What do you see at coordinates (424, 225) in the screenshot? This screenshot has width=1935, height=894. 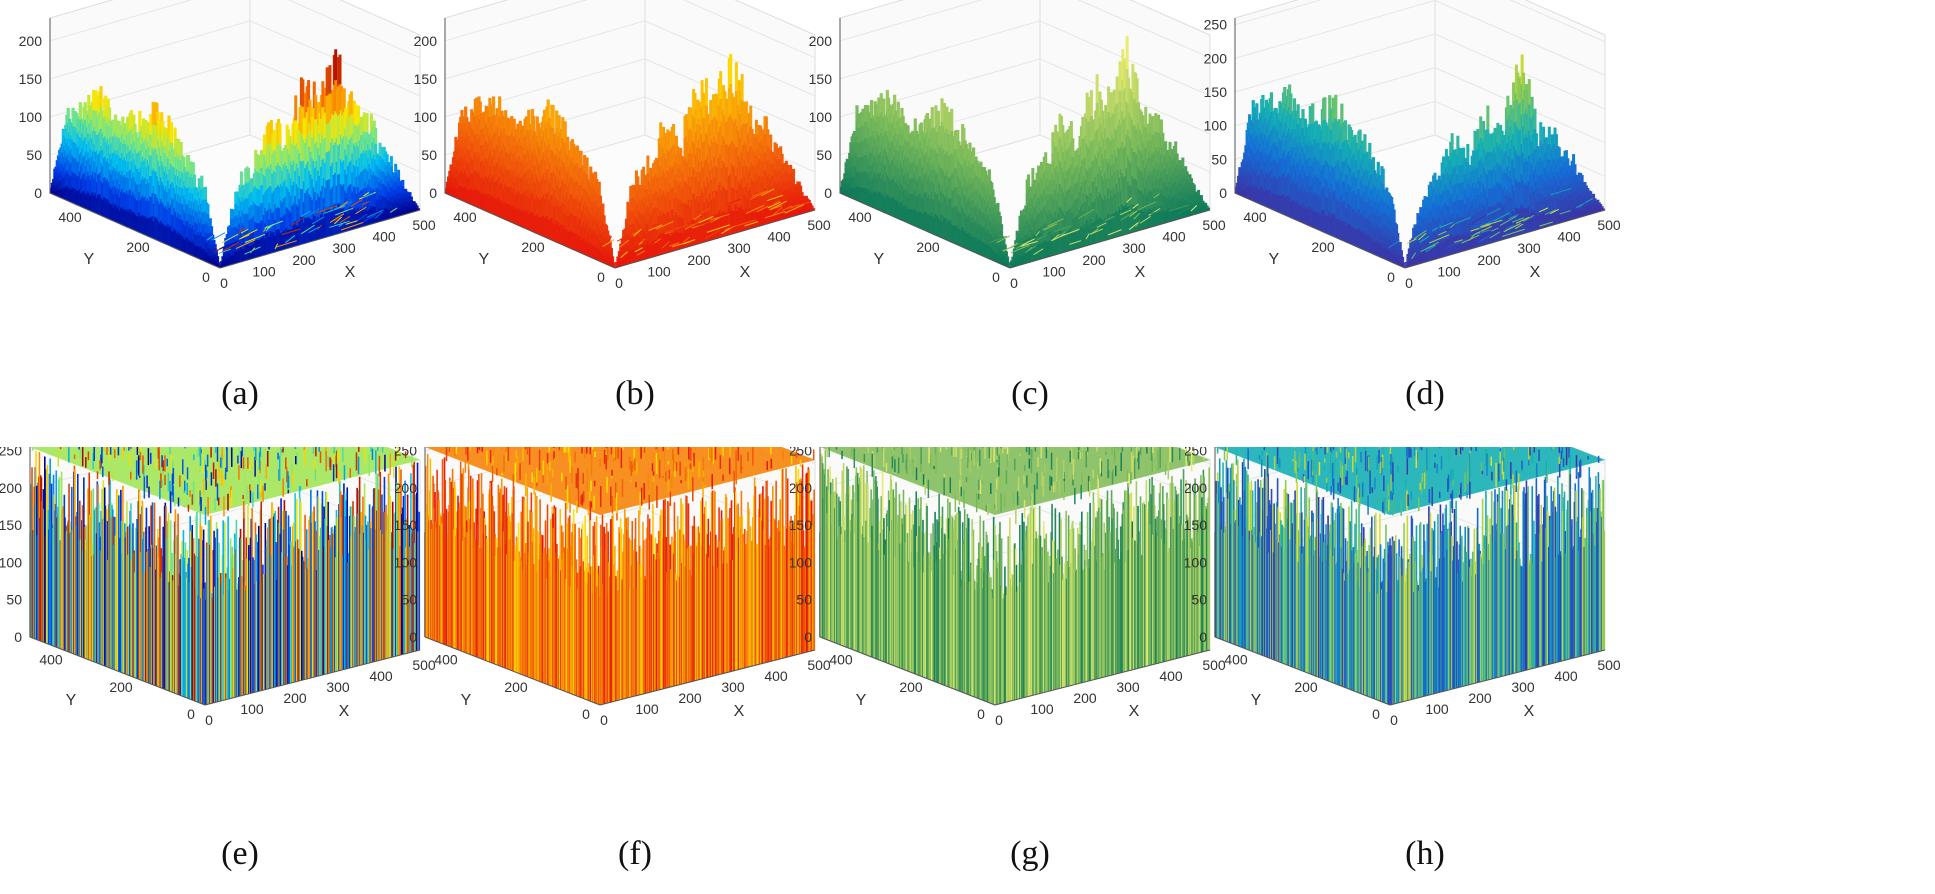 I see `x-tick-label: 500` at bounding box center [424, 225].